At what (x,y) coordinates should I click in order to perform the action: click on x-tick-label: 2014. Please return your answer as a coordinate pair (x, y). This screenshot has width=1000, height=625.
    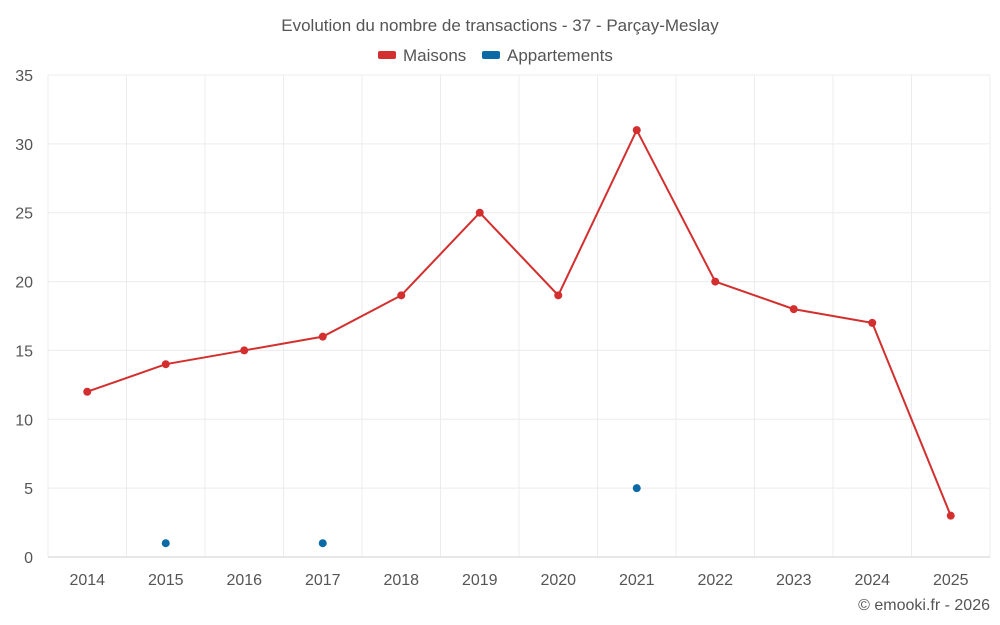
    Looking at the image, I should click on (87, 580).